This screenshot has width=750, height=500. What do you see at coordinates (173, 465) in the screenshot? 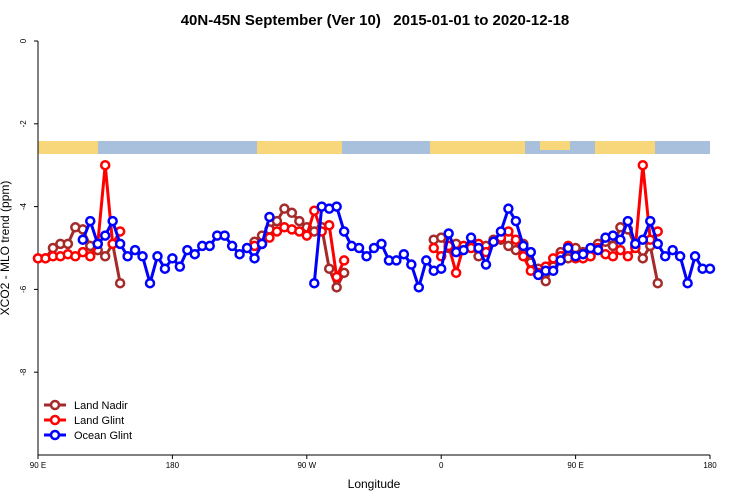
I see `x-tick-label: 180` at bounding box center [173, 465].